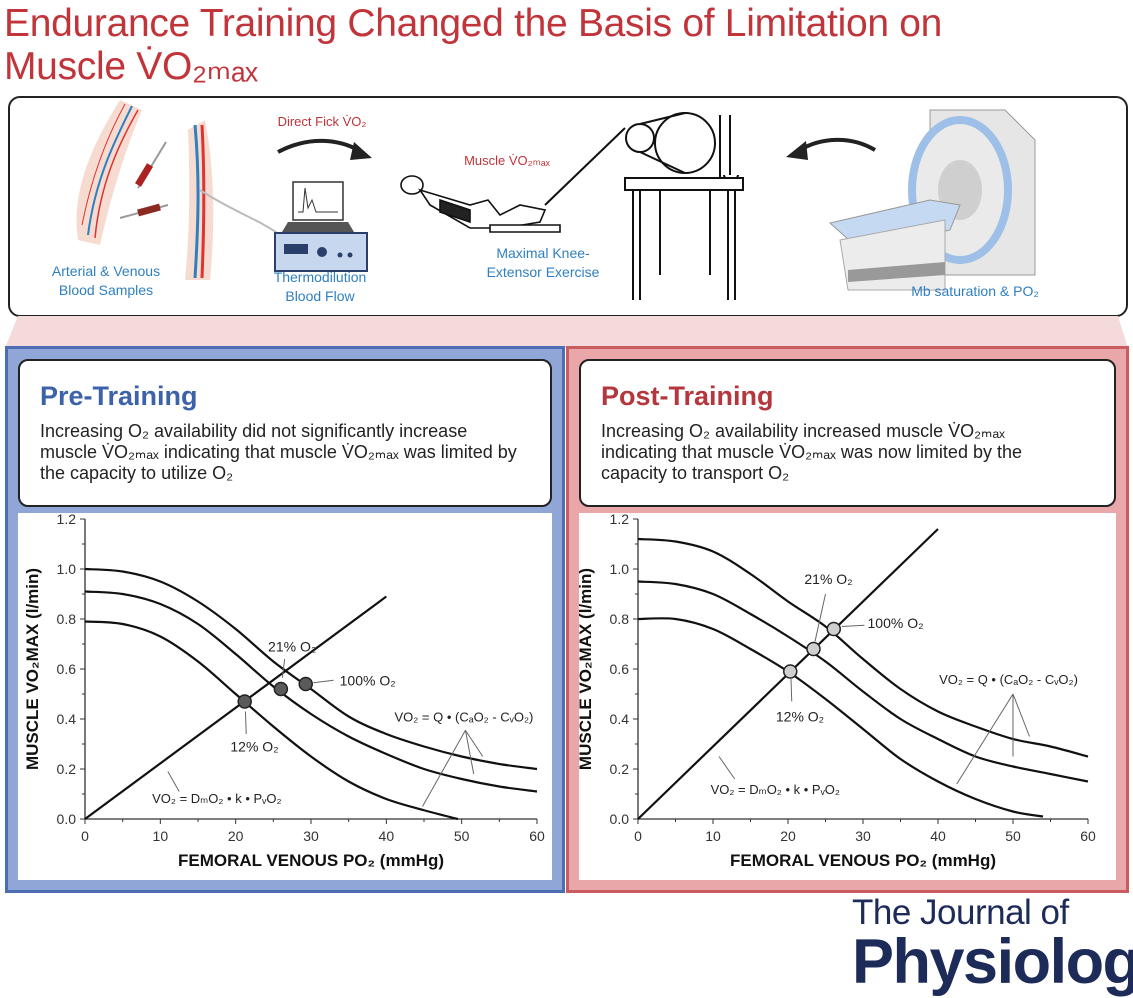  What do you see at coordinates (235, 707) in the screenshot?
I see `diffusion-line` at bounding box center [235, 707].